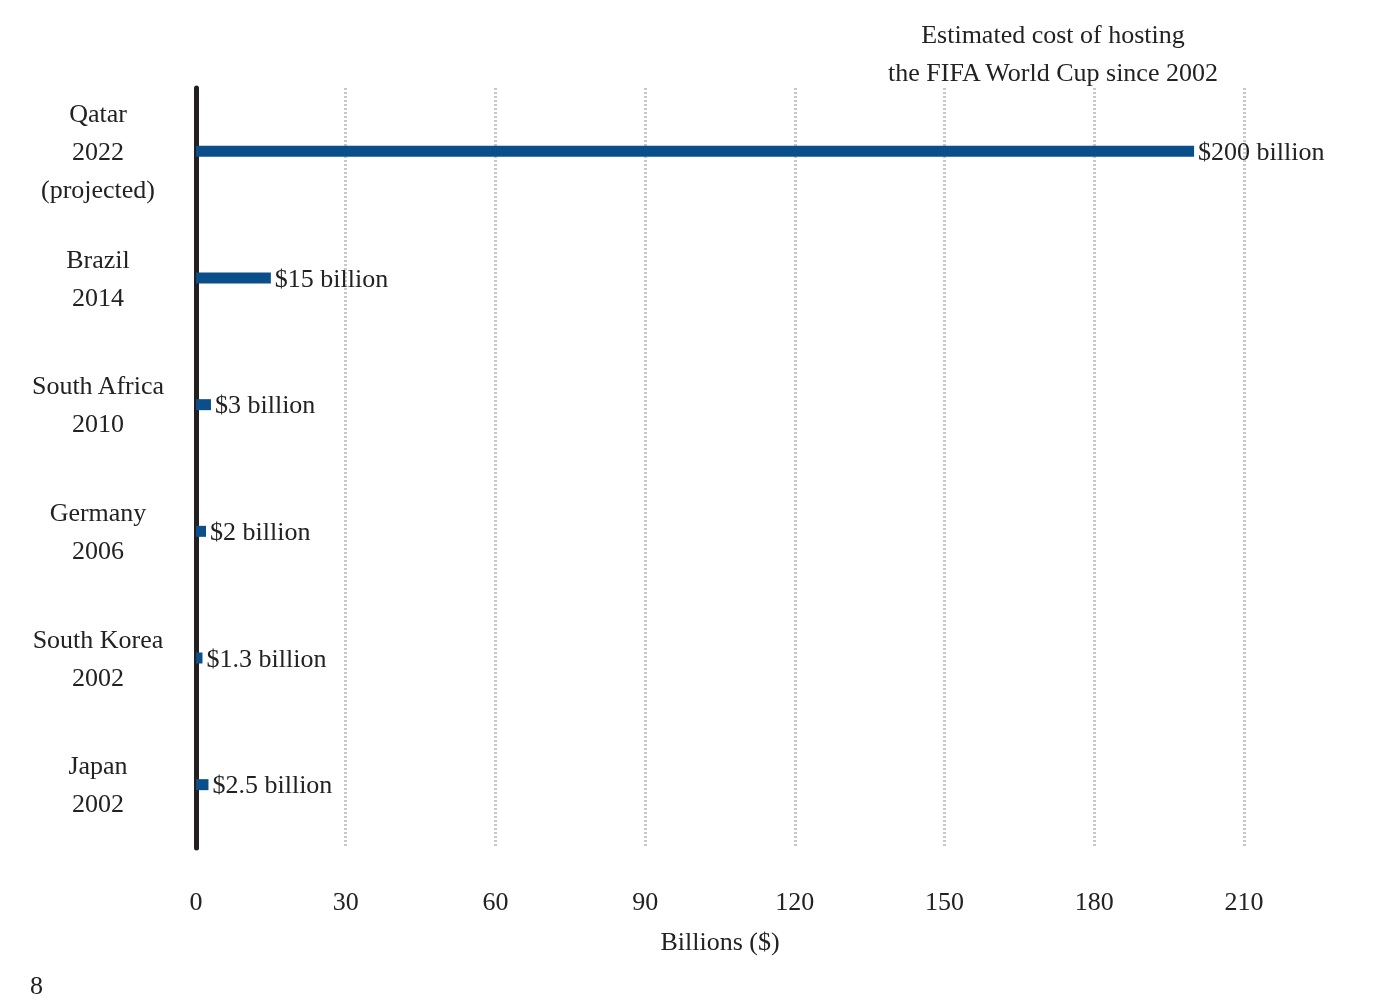 This screenshot has height=1007, width=1382. Describe the element at coordinates (645, 901) in the screenshot. I see `x-tick-label: 90` at that location.